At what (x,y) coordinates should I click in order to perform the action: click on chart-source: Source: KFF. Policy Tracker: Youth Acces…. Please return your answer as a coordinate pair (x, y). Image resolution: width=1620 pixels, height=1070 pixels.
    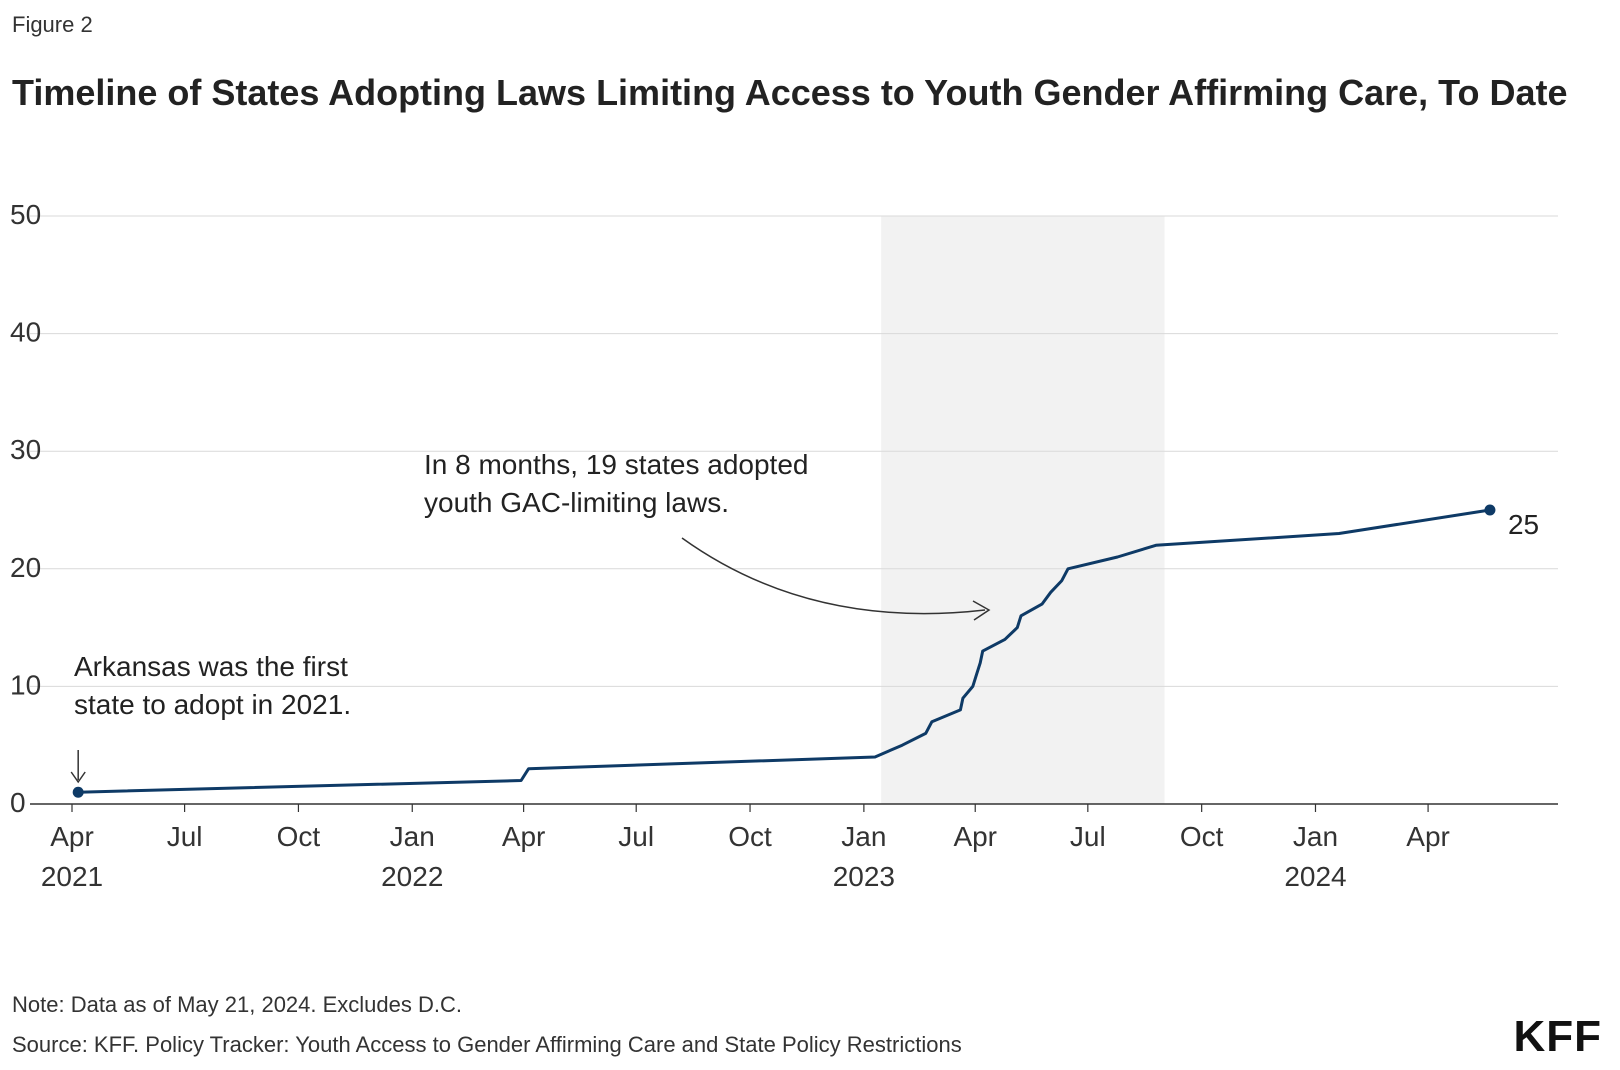
    Looking at the image, I should click on (487, 1044).